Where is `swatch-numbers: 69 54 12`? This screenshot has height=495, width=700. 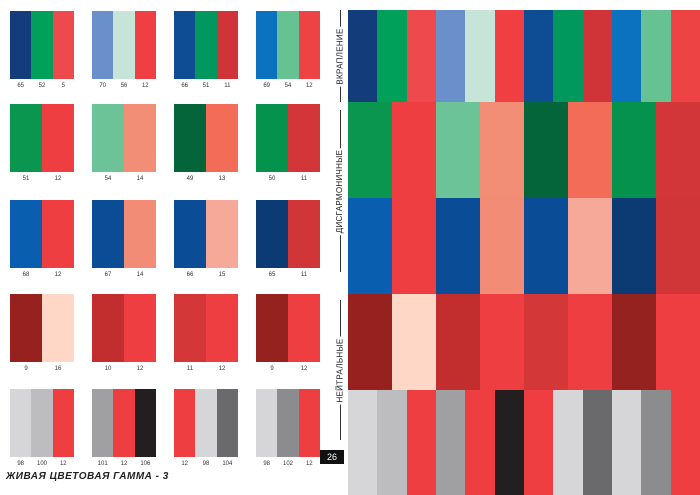 swatch-numbers: 69 54 12 is located at coordinates (288, 86).